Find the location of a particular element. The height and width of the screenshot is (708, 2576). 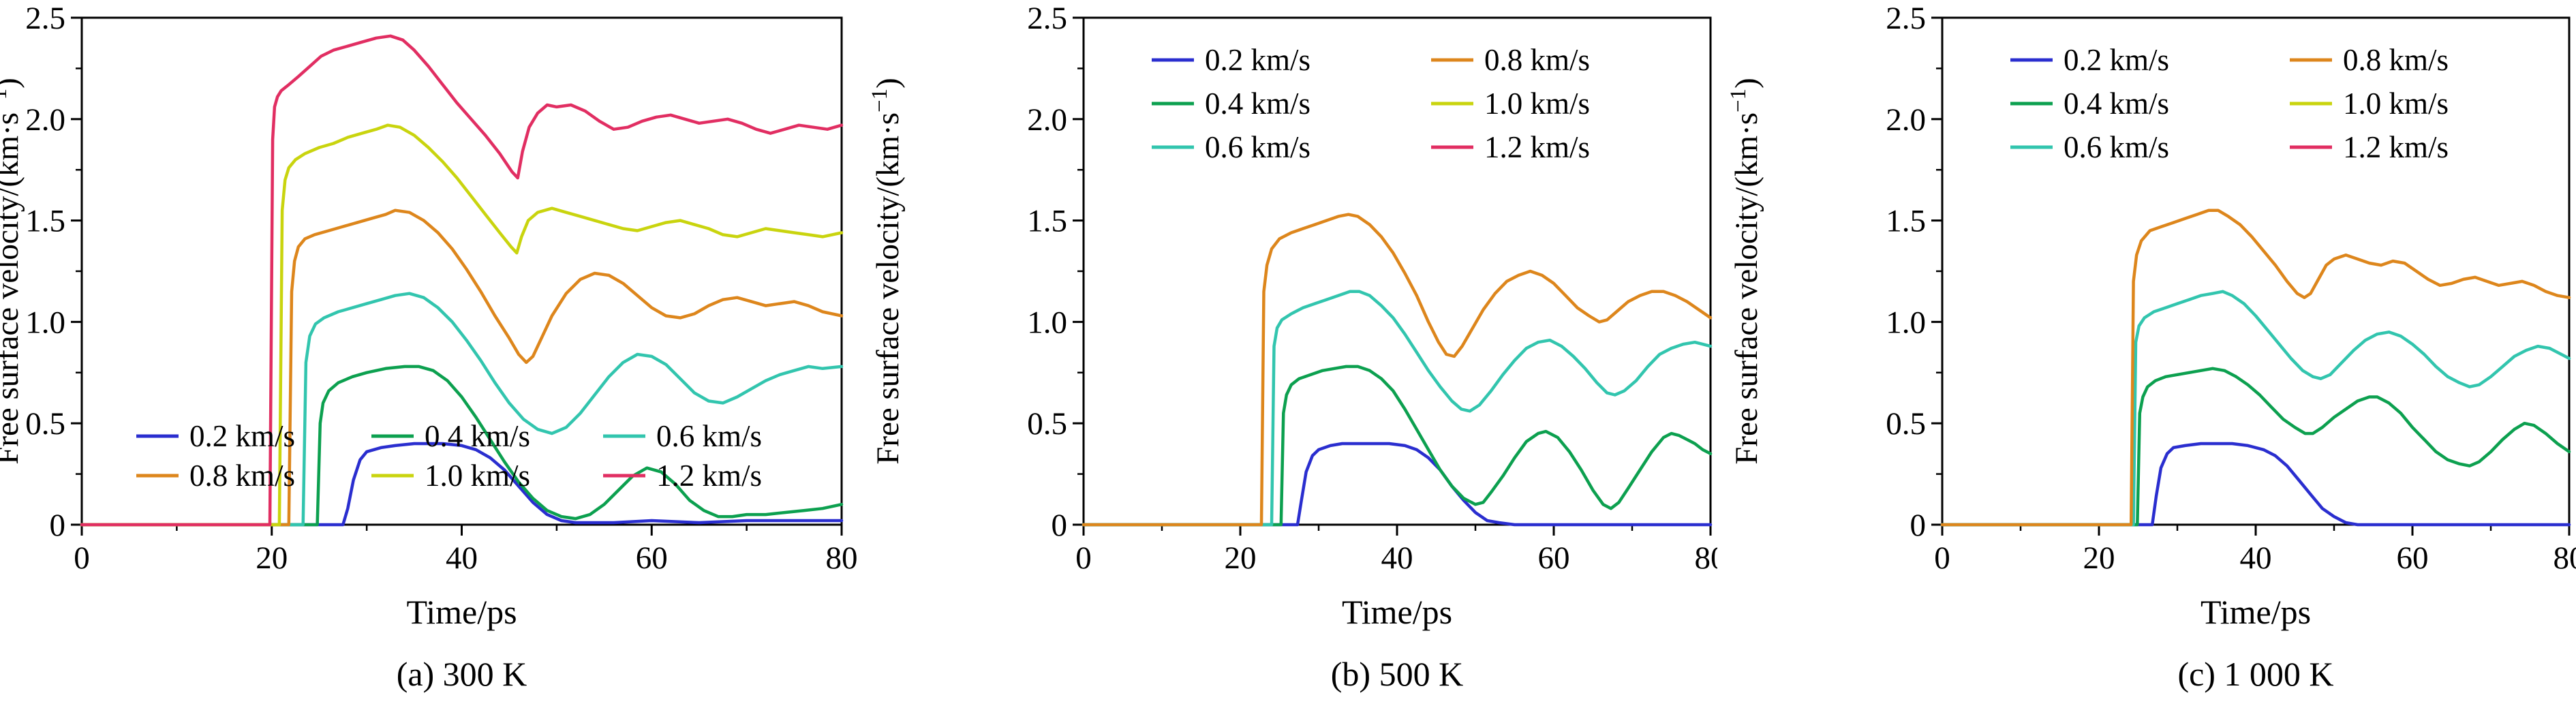

chart-500k-caption: (b) 500 K is located at coordinates (1397, 674).